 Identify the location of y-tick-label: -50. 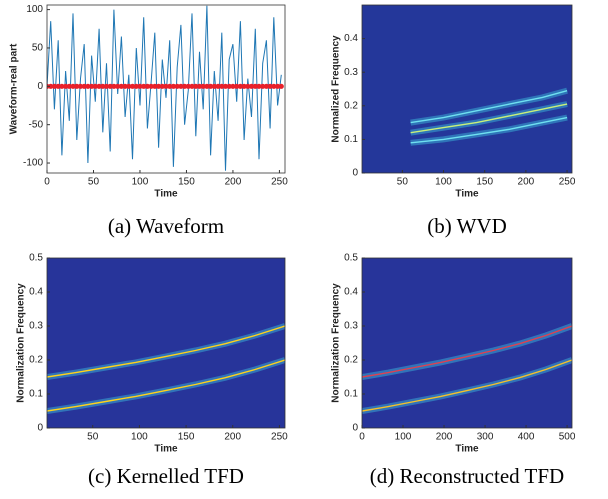
(36, 124).